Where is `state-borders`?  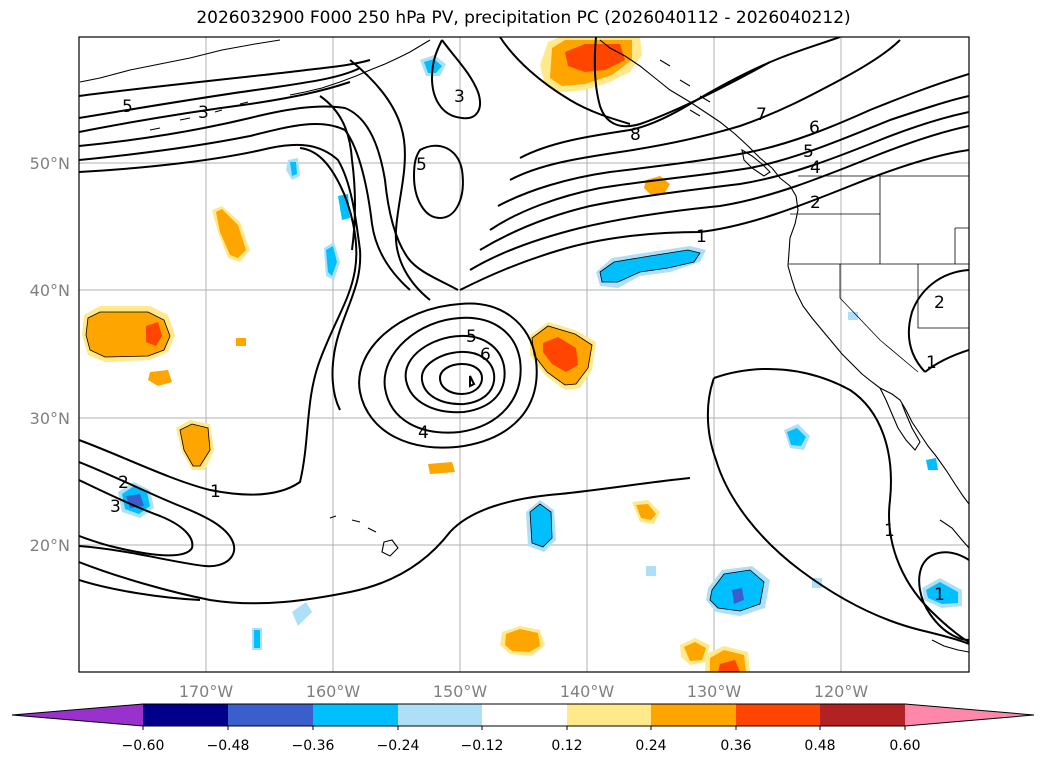 state-borders is located at coordinates (879, 274).